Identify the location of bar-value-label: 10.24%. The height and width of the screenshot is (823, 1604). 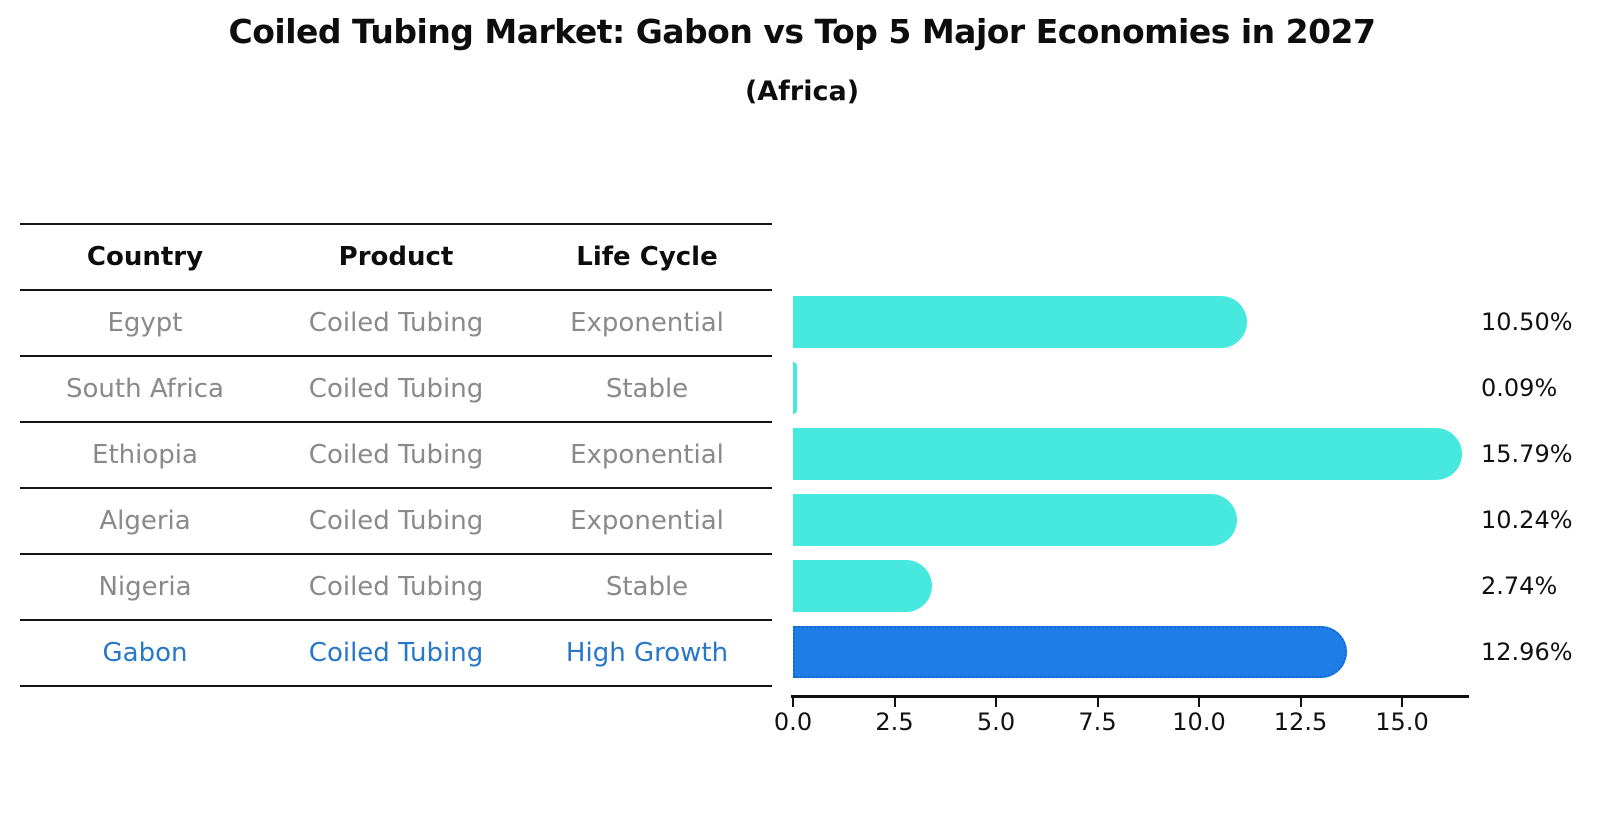
(1527, 520).